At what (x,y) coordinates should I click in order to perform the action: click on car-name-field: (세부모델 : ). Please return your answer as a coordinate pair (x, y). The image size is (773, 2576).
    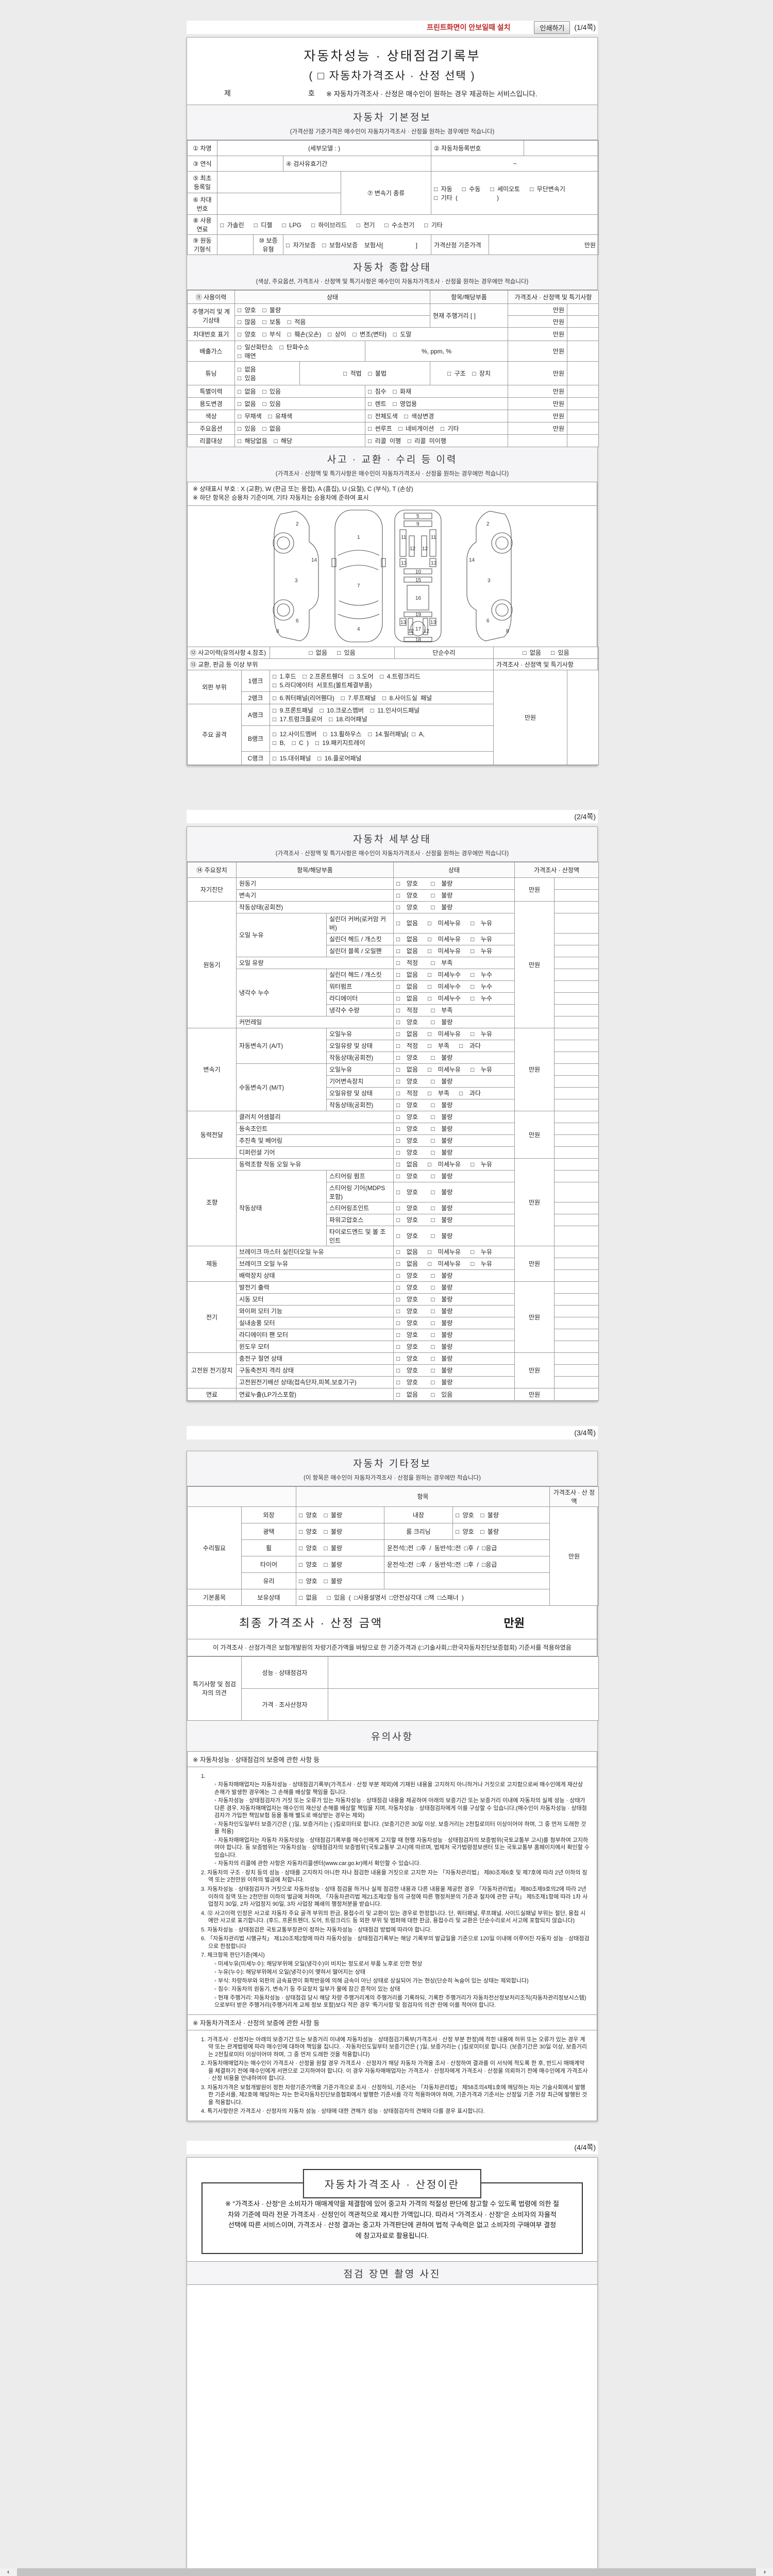
    Looking at the image, I should click on (324, 148).